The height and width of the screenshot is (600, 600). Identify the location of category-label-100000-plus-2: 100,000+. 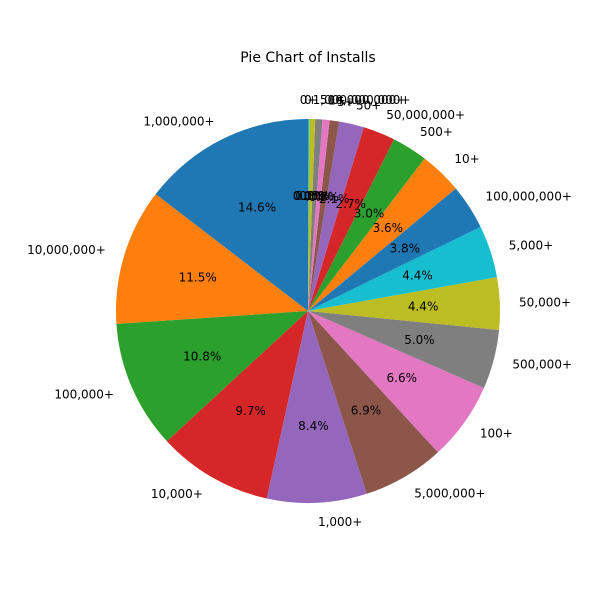
(84, 394).